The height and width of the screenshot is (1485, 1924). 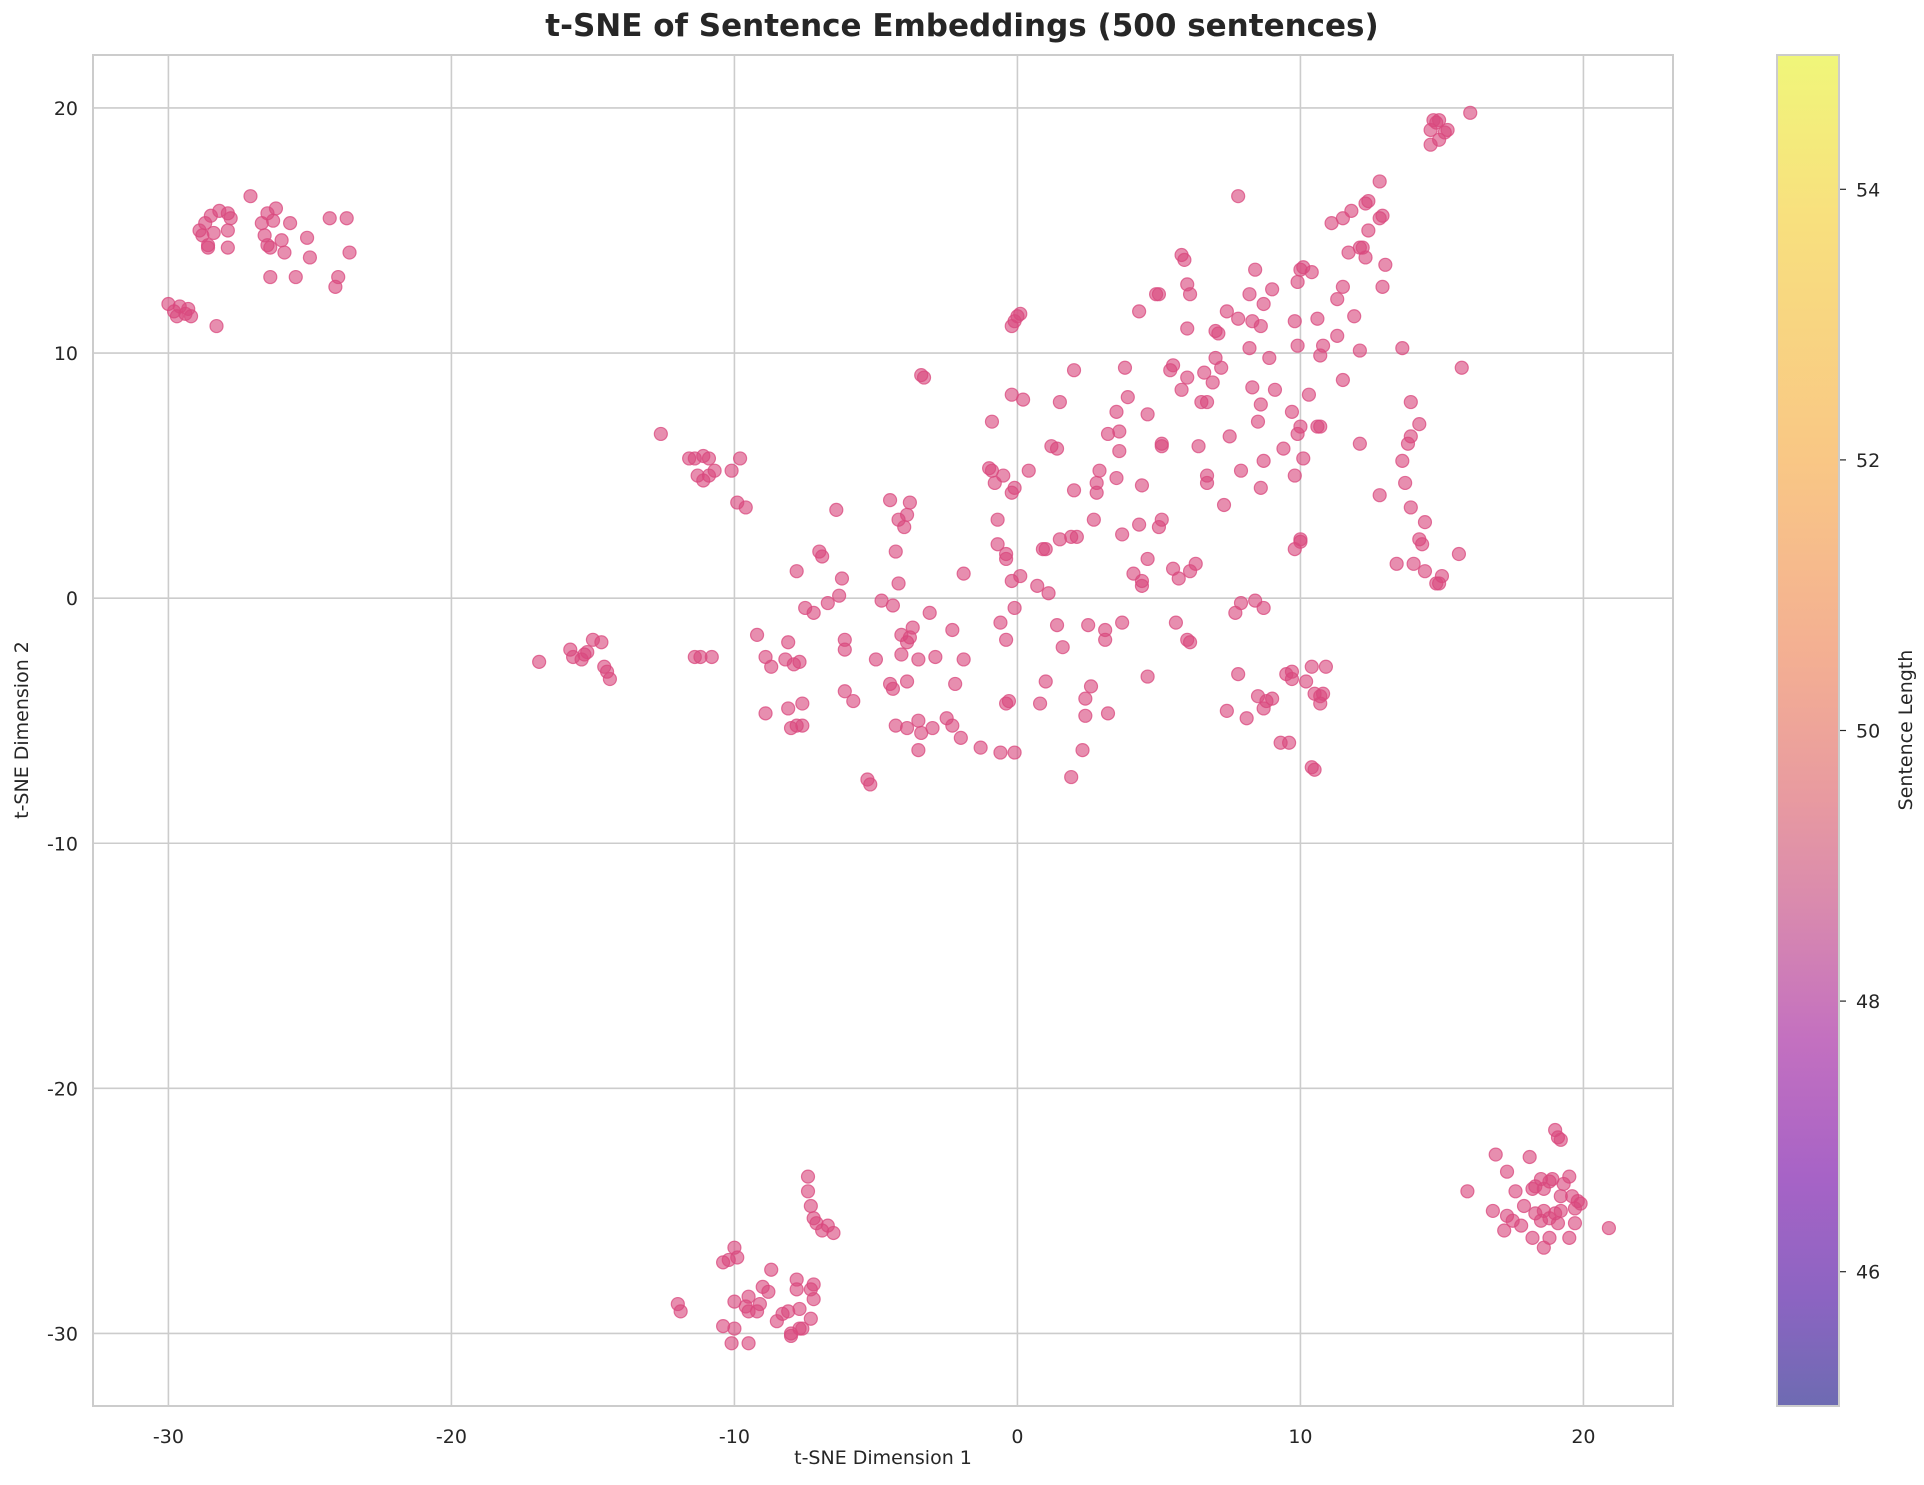 What do you see at coordinates (883, 1458) in the screenshot?
I see `x-axis-label: t-SNE Dimension 1` at bounding box center [883, 1458].